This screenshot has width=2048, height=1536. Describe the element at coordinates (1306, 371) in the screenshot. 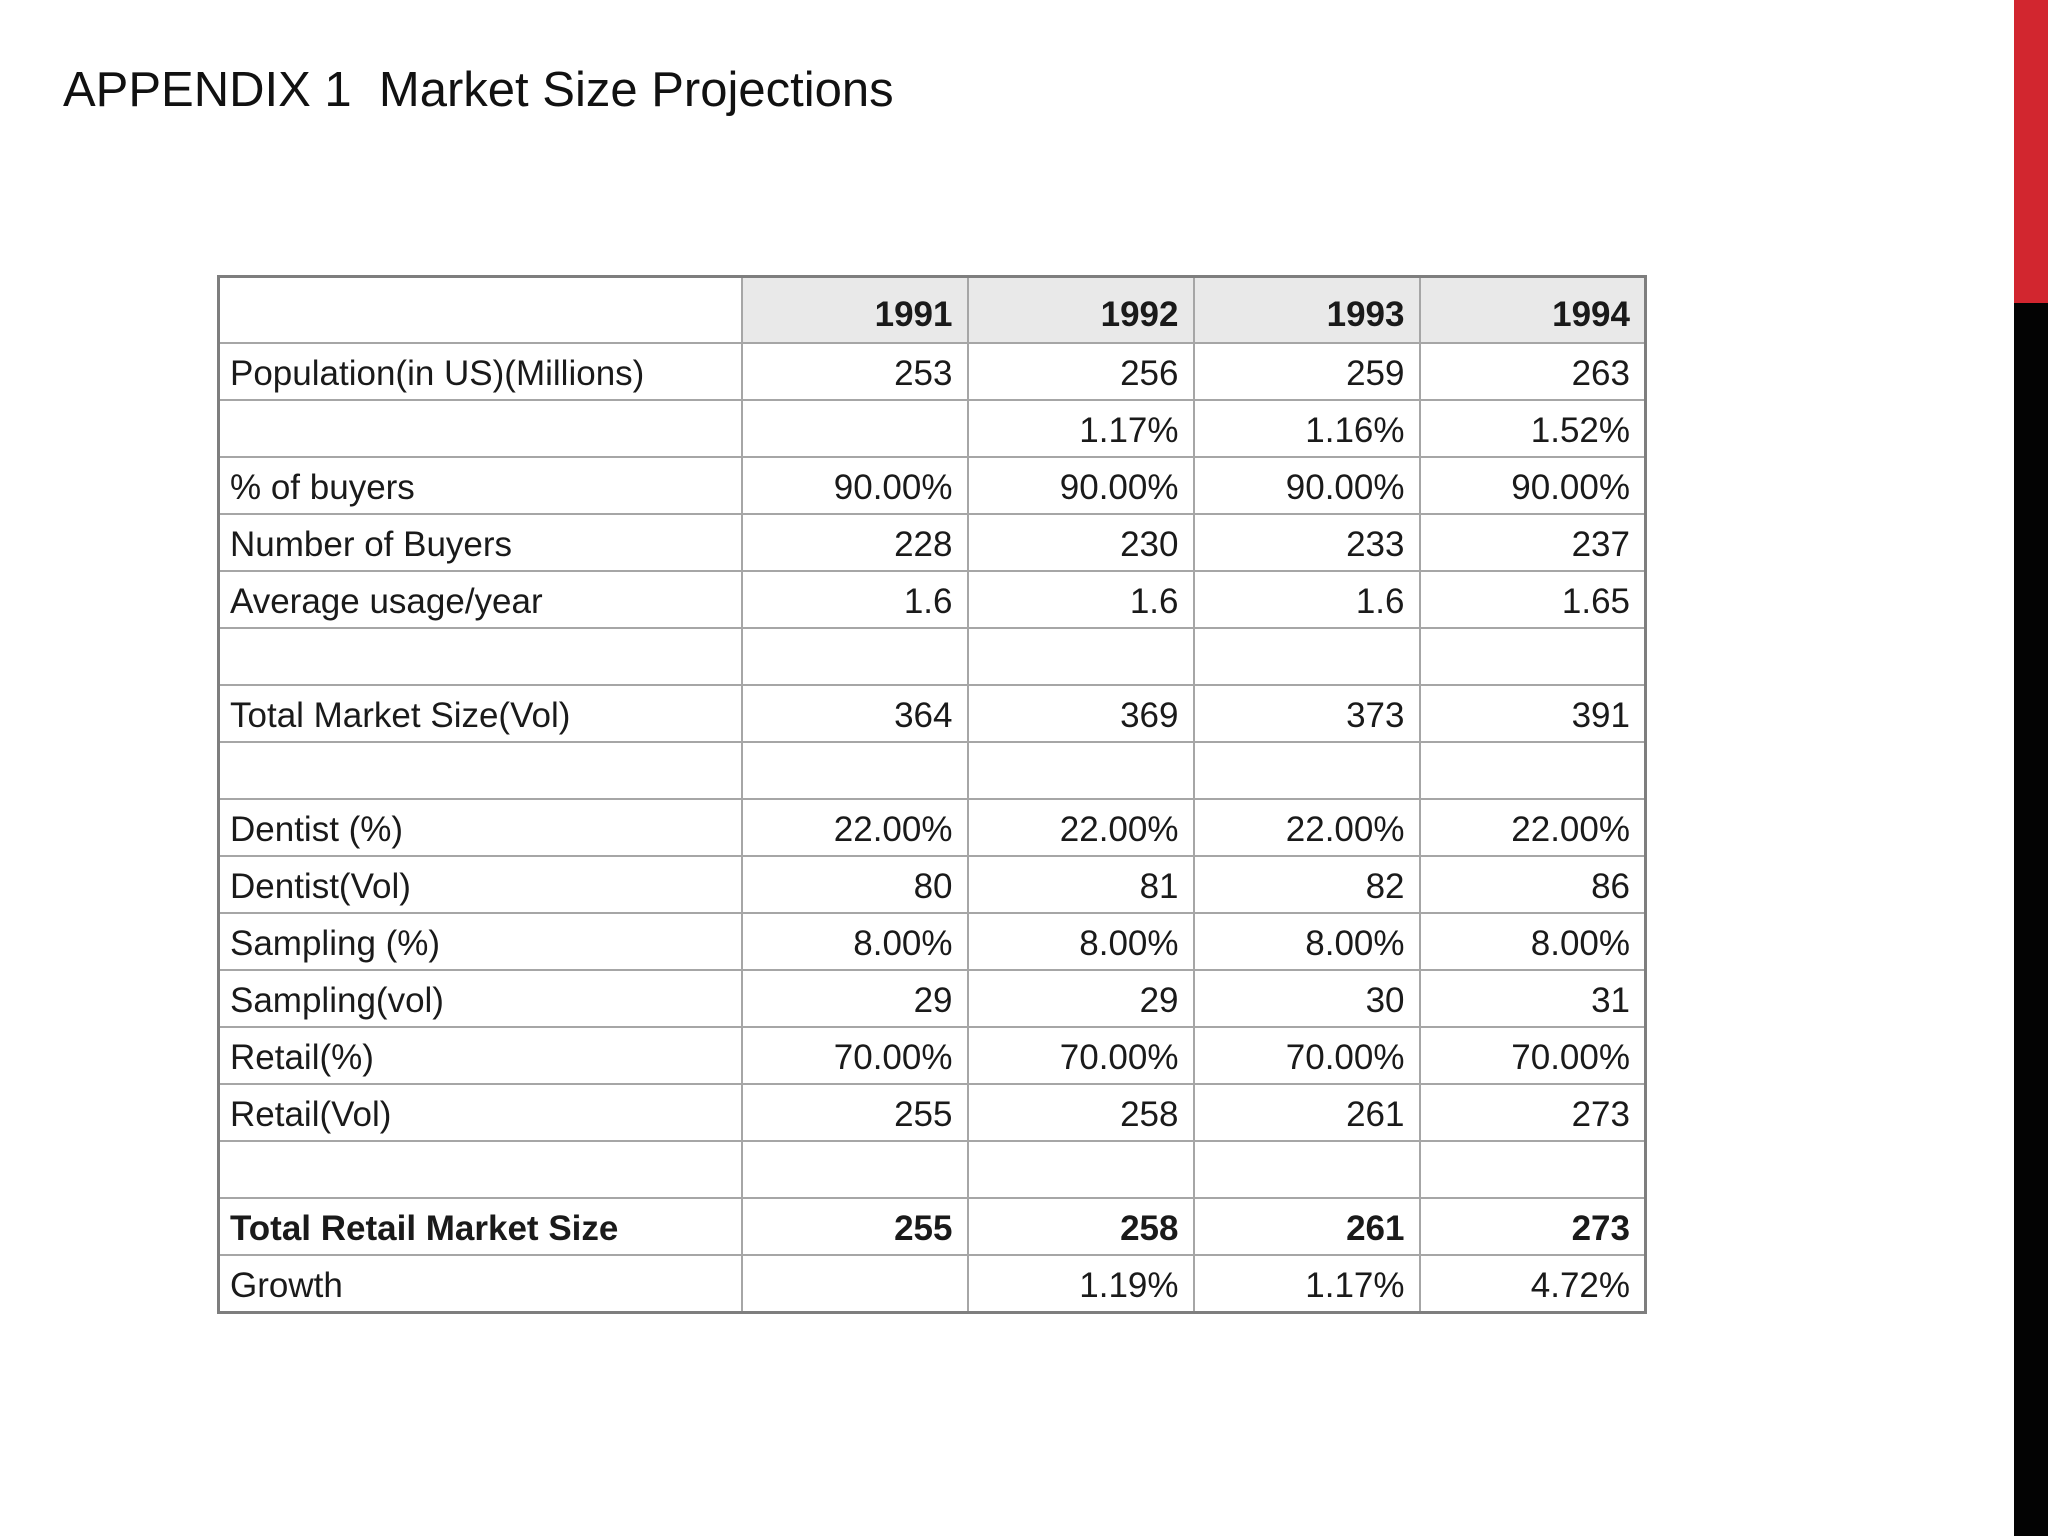

I see `value-cell: 259` at that location.